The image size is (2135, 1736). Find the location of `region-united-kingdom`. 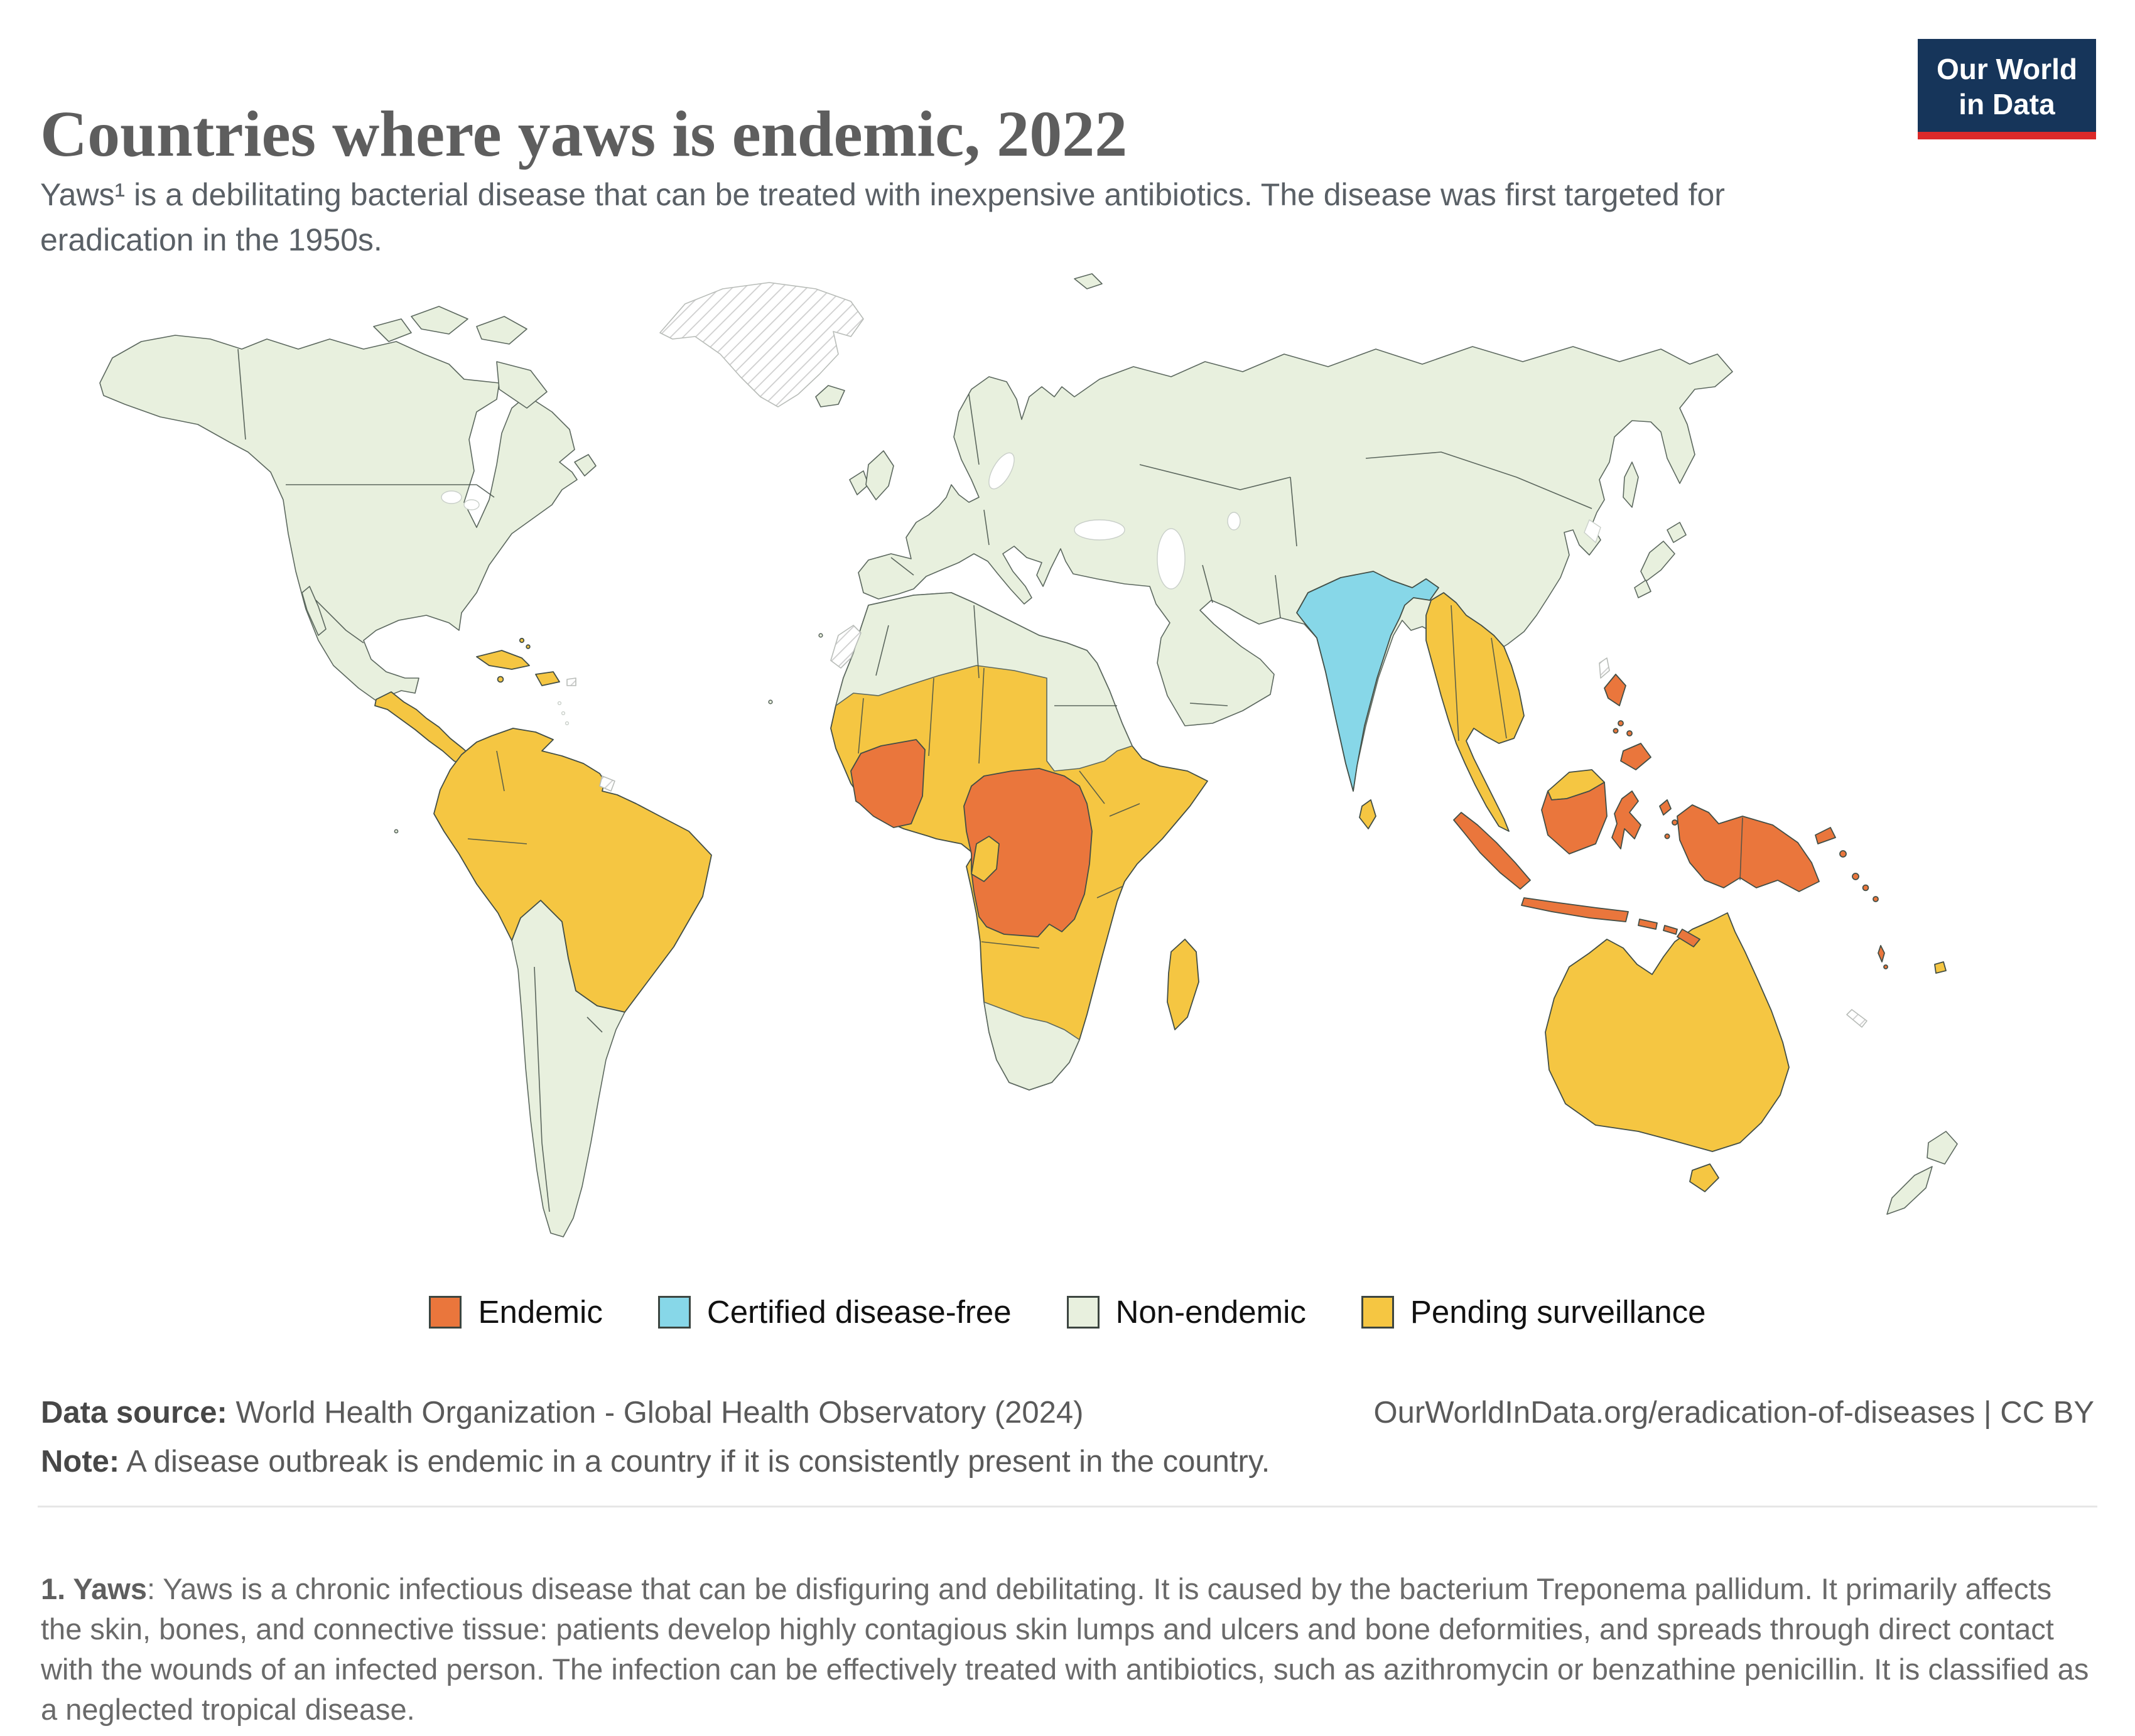

region-united-kingdom is located at coordinates (879, 475).